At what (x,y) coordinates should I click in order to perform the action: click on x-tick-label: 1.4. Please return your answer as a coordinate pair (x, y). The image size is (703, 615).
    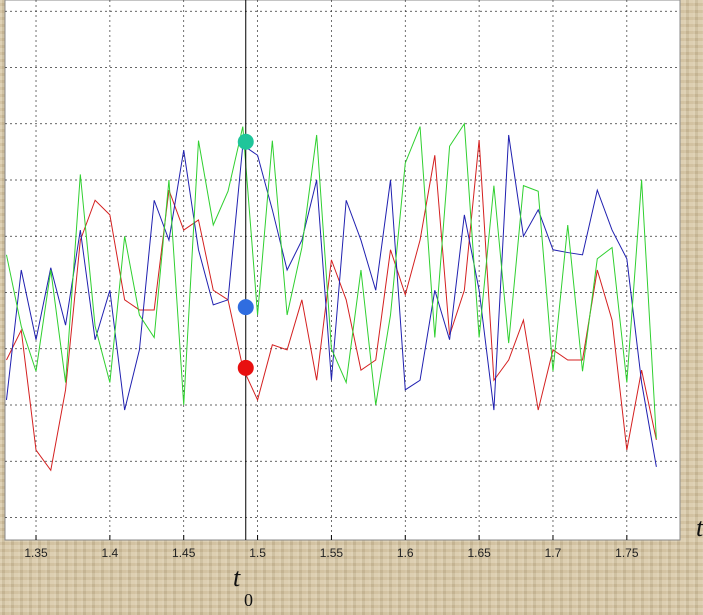
    Looking at the image, I should click on (110, 553).